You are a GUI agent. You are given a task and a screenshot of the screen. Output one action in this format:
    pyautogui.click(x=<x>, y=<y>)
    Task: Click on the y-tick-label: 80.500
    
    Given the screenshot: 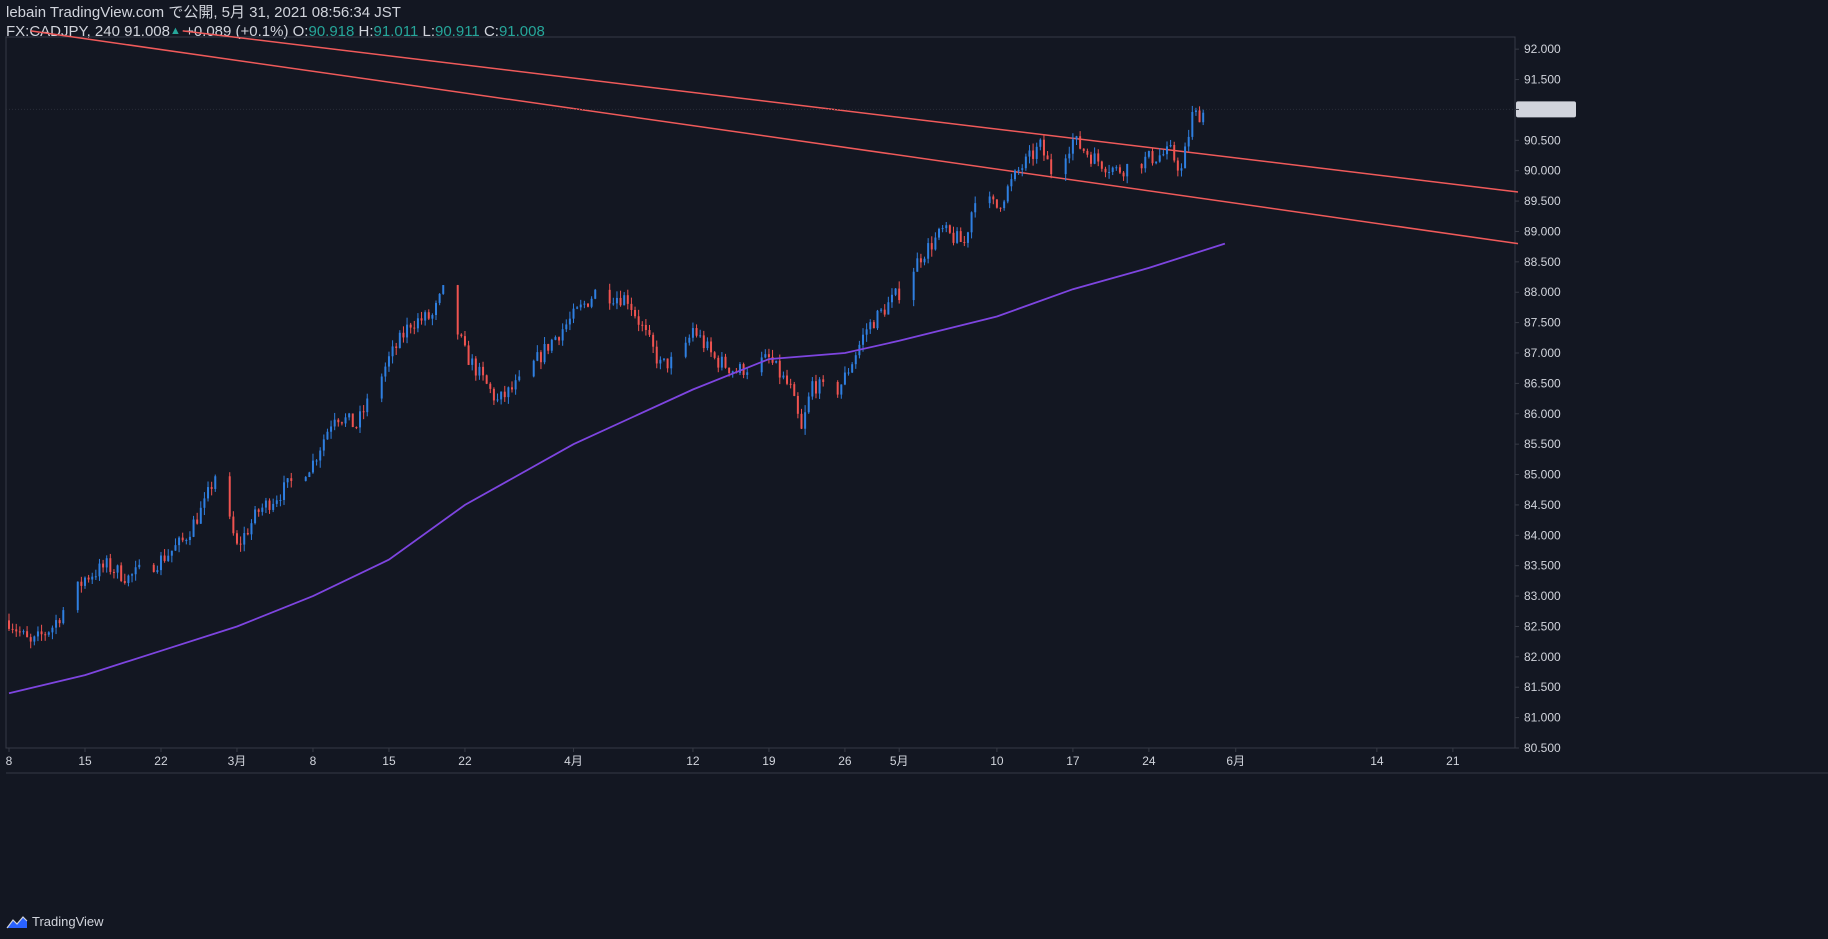 What is the action you would take?
    pyautogui.click(x=1542, y=748)
    